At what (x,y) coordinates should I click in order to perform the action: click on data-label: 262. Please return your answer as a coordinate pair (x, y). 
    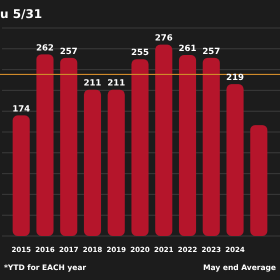
    Looking at the image, I should click on (45, 48).